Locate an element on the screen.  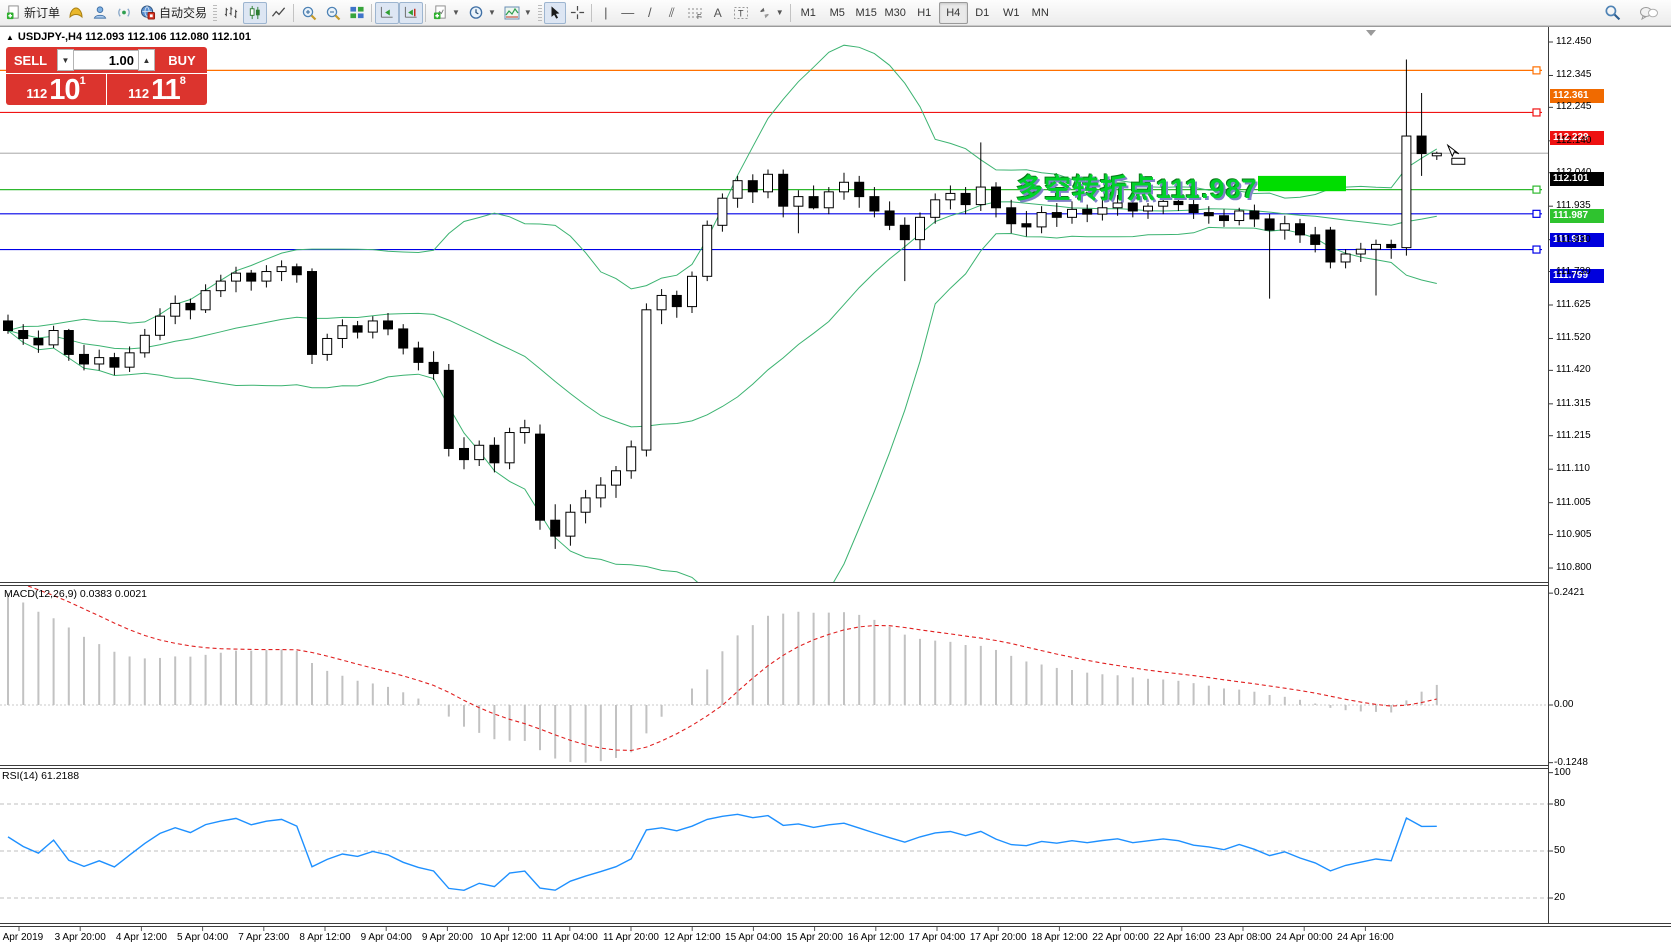
volume-input: 1.00 is located at coordinates (106, 60).